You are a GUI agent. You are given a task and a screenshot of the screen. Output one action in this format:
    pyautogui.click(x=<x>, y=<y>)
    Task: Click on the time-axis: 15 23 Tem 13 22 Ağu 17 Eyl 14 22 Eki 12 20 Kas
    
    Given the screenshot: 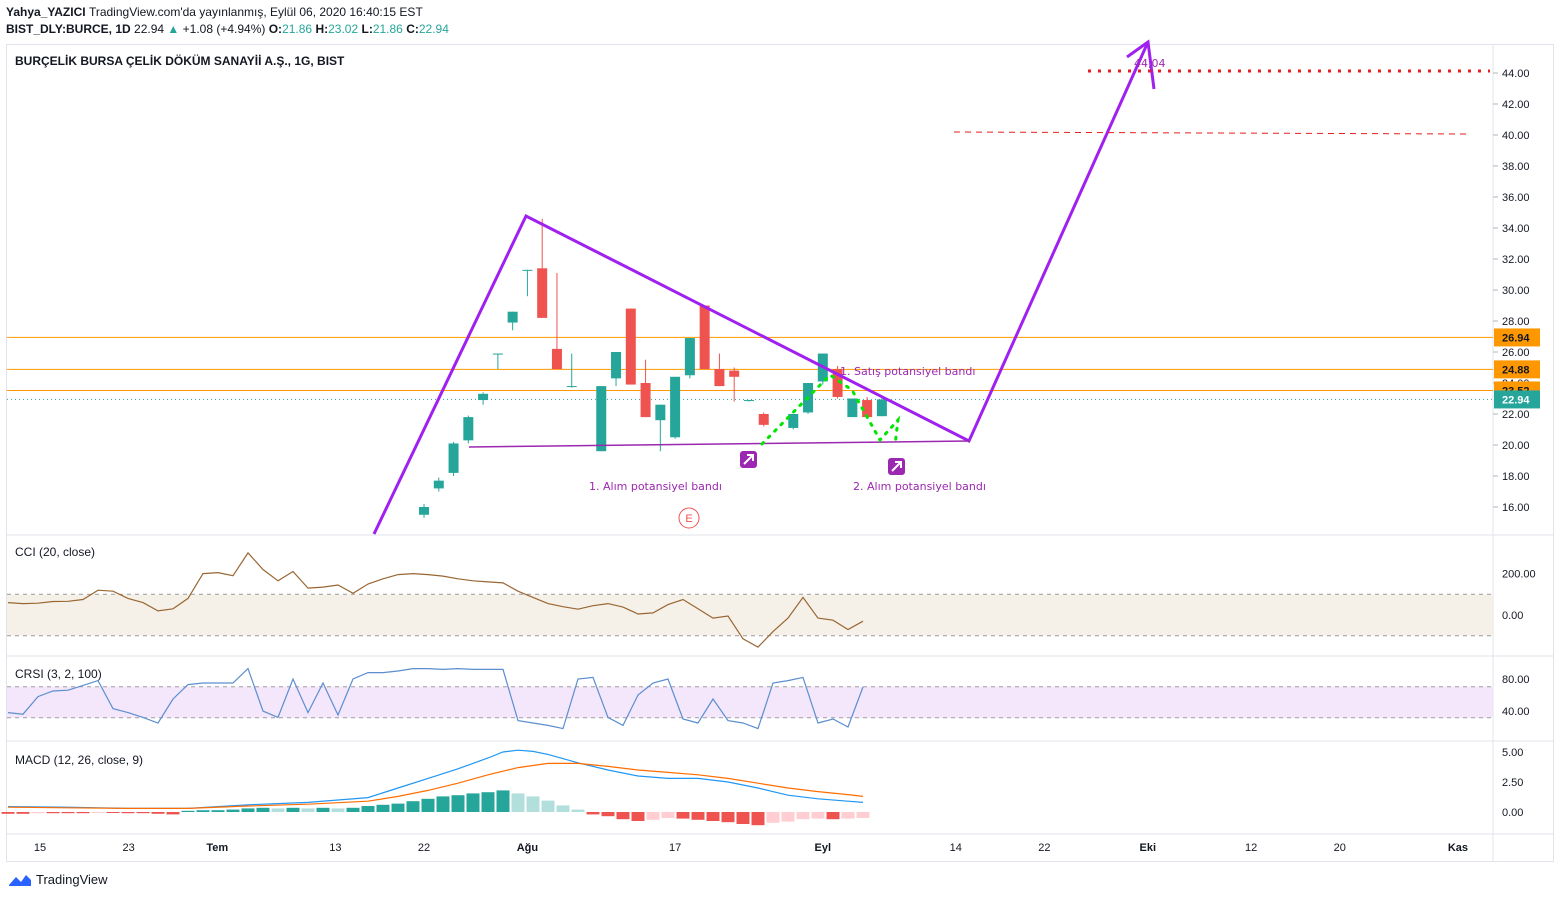 What is the action you would take?
    pyautogui.click(x=751, y=848)
    